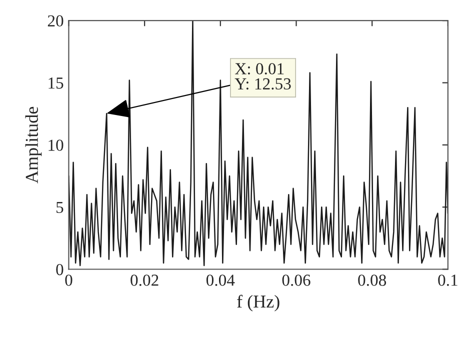 The height and width of the screenshot is (343, 474). Describe the element at coordinates (68, 280) in the screenshot. I see `x-tick-label: 0` at that location.